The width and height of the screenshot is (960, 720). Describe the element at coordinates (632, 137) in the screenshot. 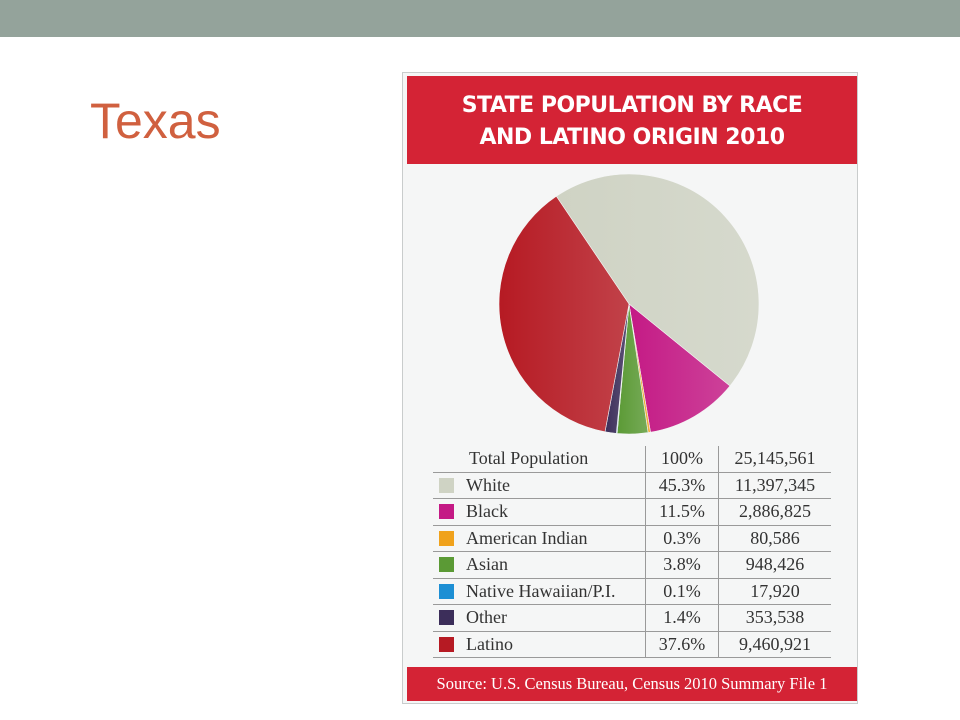

I see `chart-title-line-2: AND LATINO ORIGIN 2010` at that location.